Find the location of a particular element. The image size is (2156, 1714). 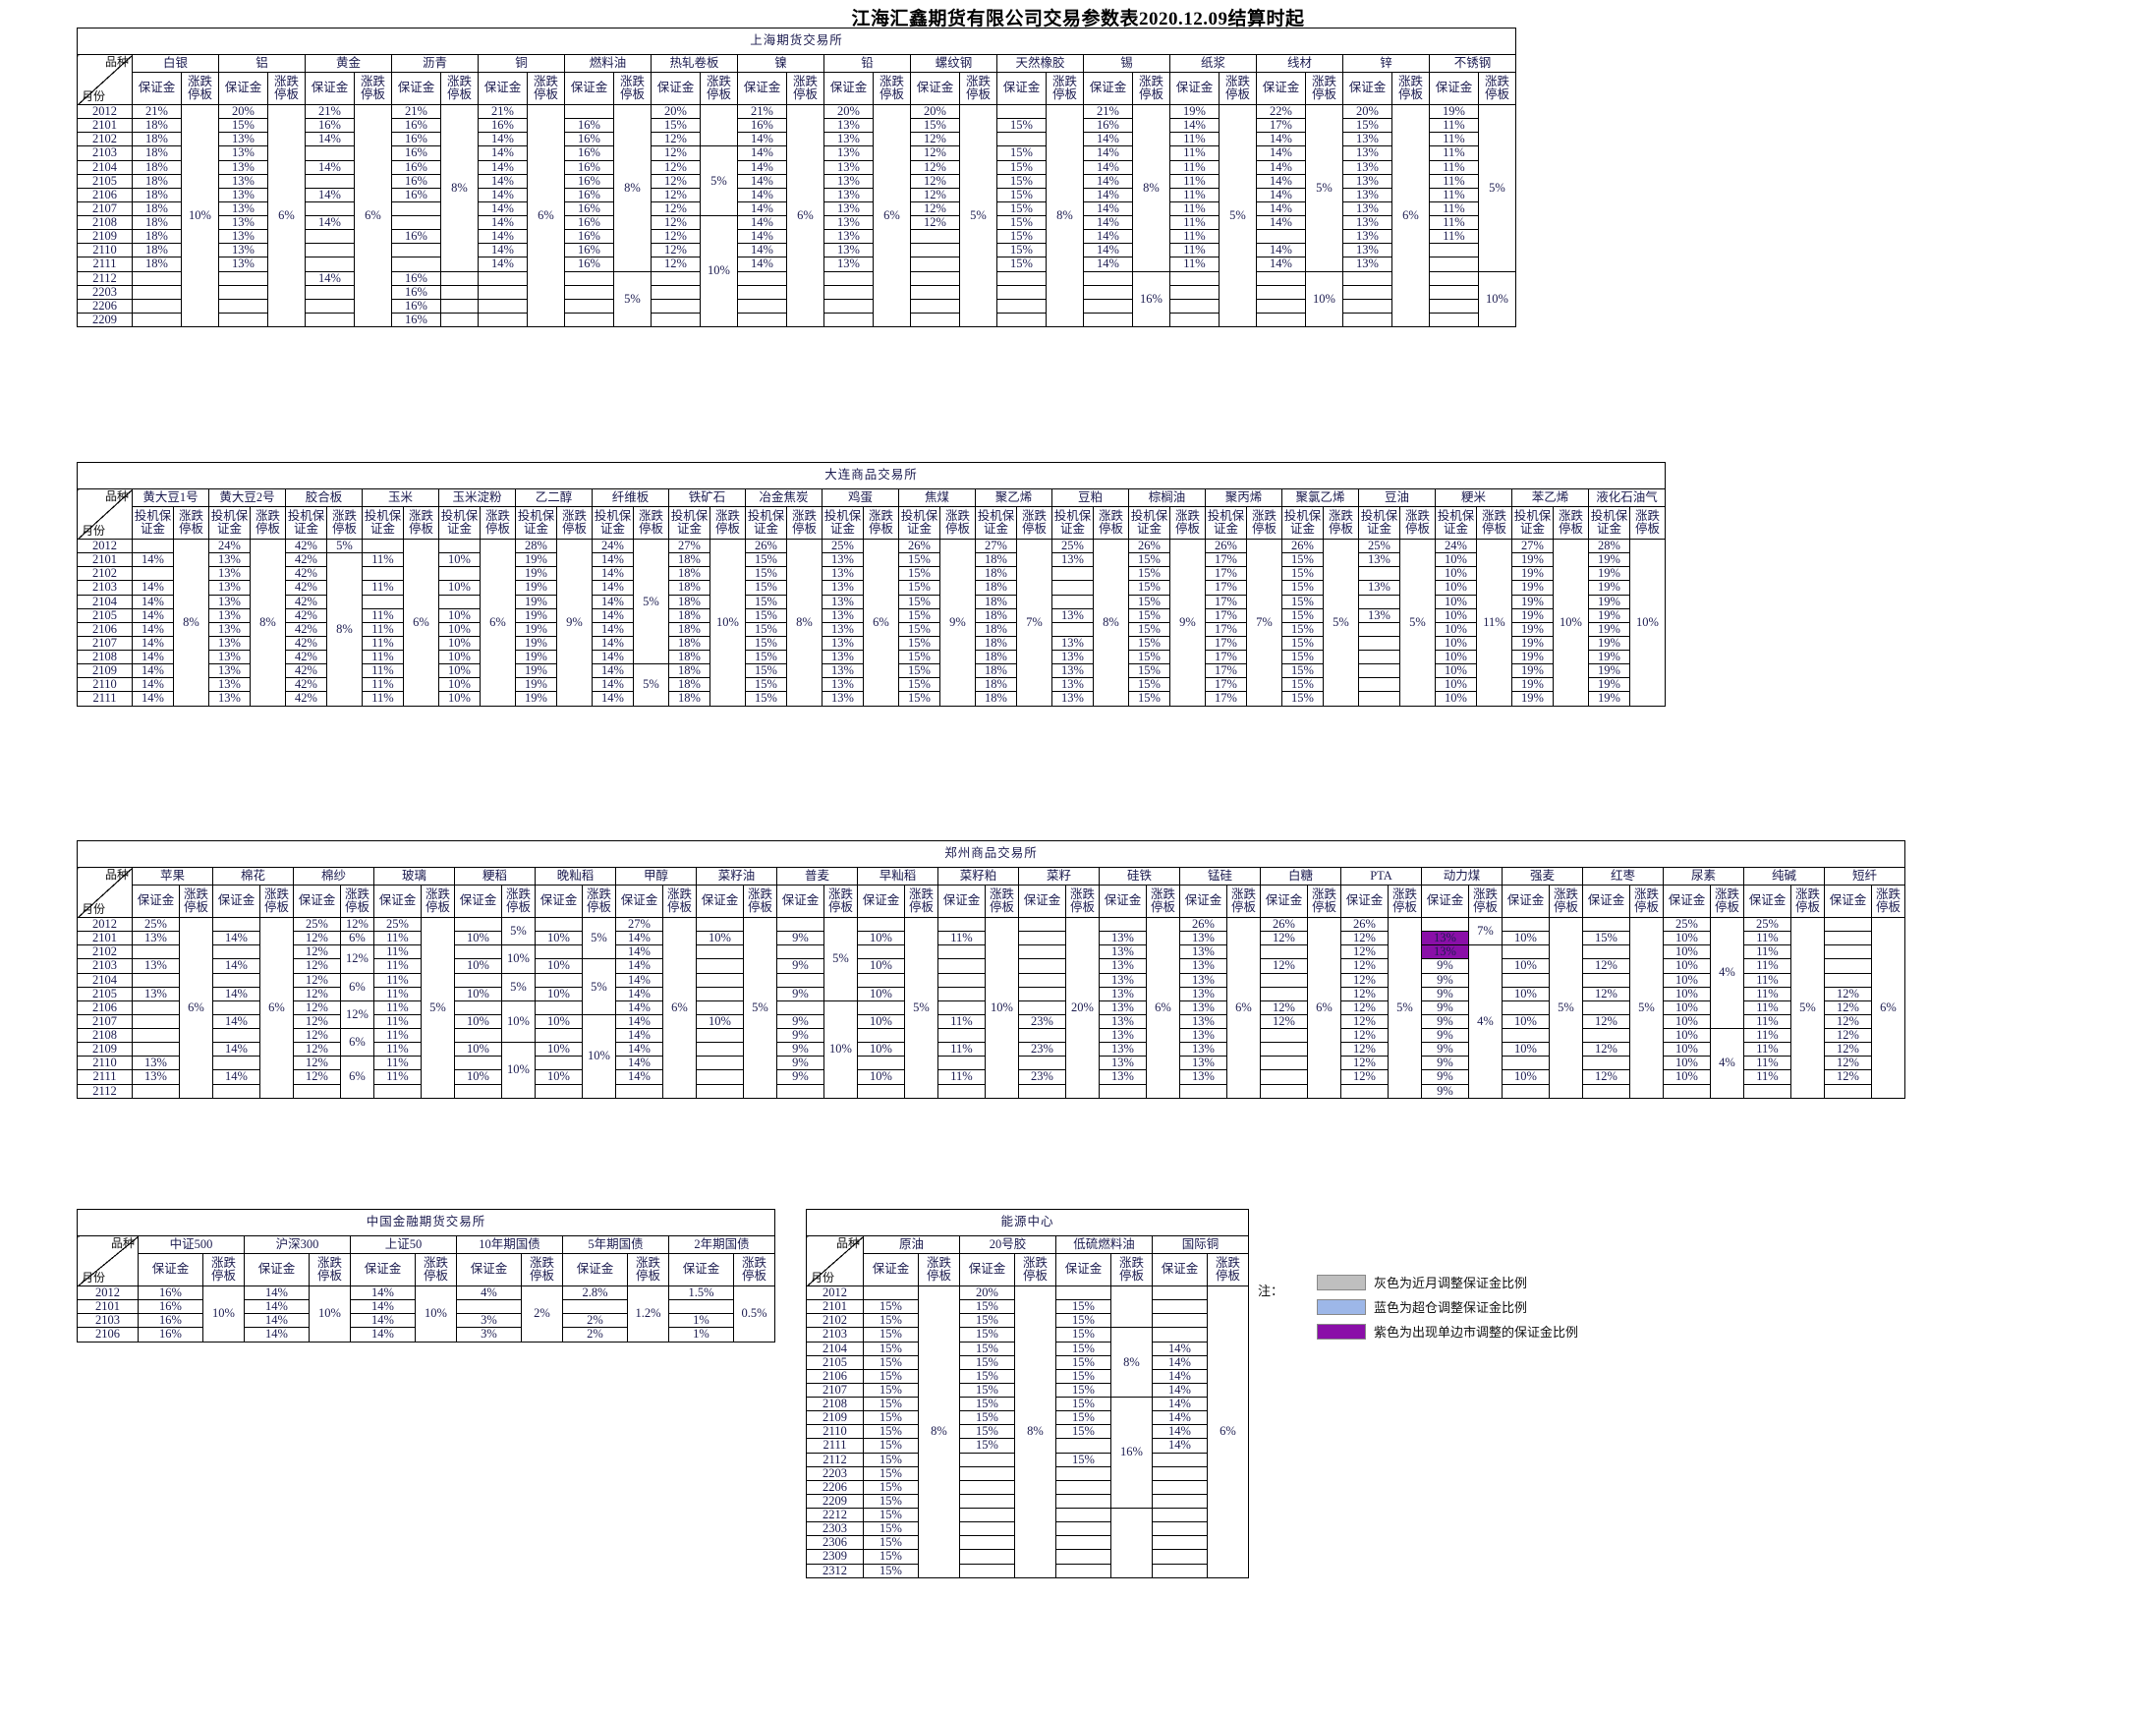

month-cell: 2110 is located at coordinates (835, 1432).